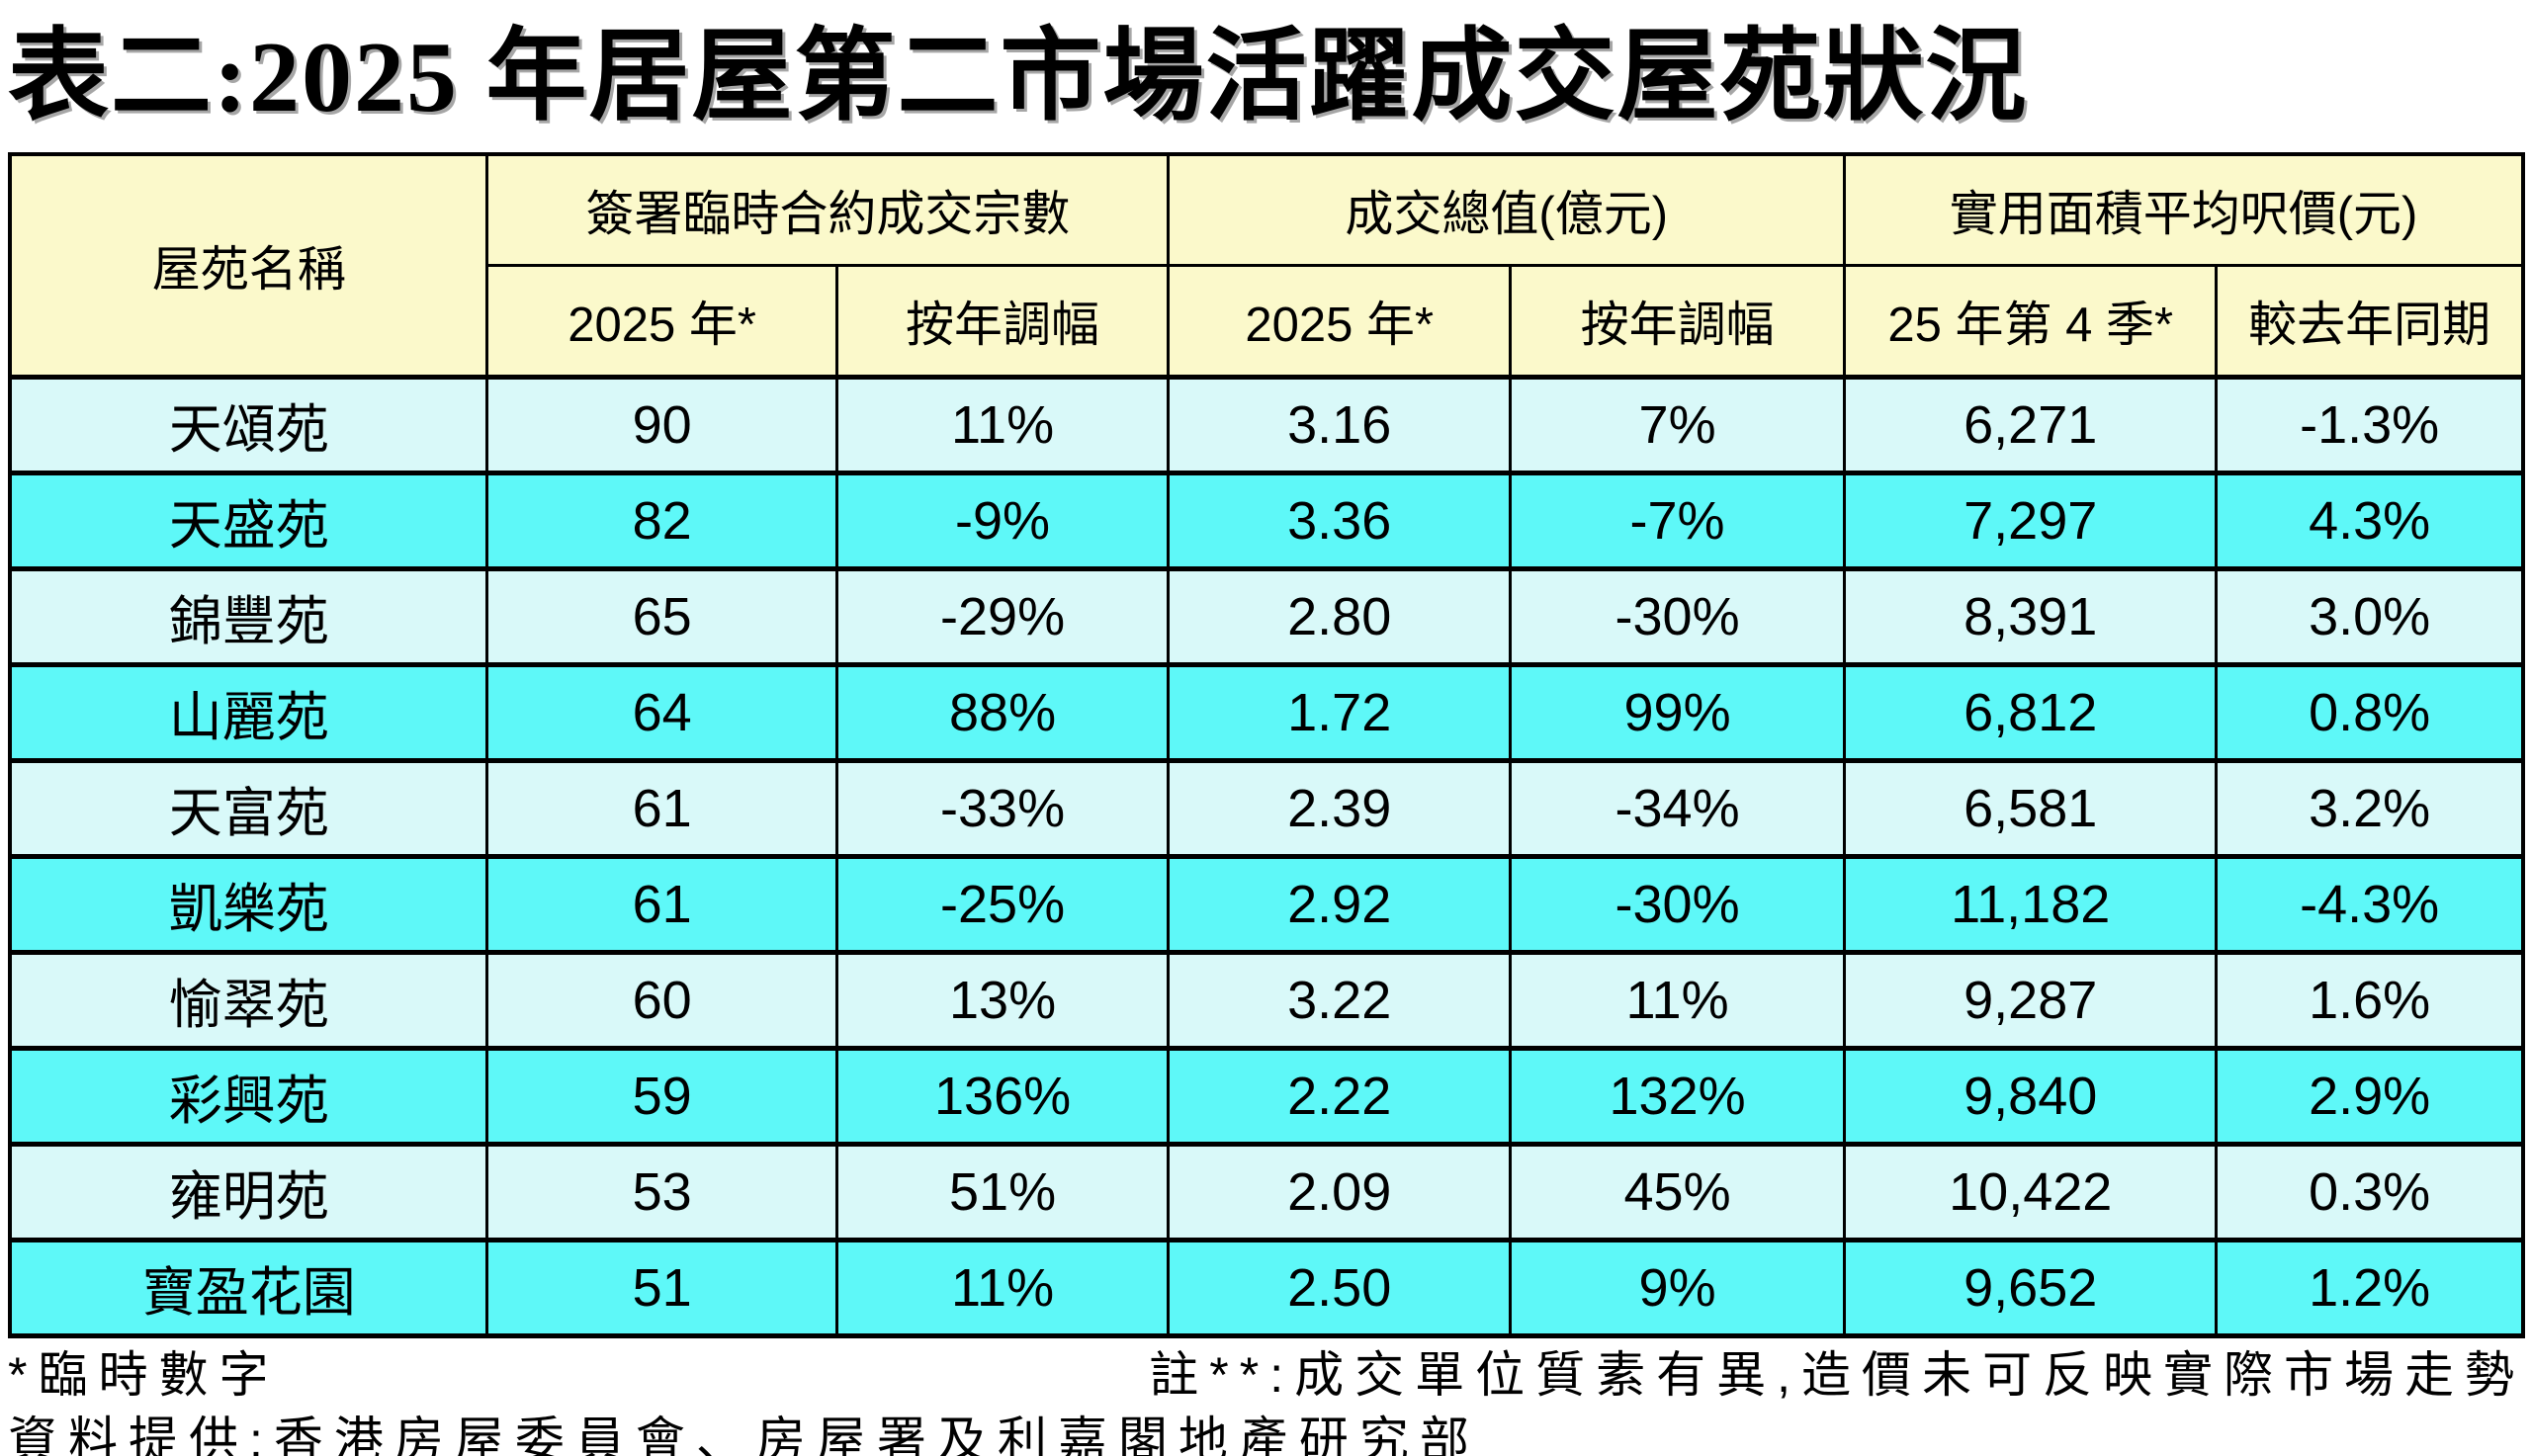 The image size is (2531, 1456). What do you see at coordinates (248, 904) in the screenshot?
I see `estate-name-cell: 凱樂苑` at bounding box center [248, 904].